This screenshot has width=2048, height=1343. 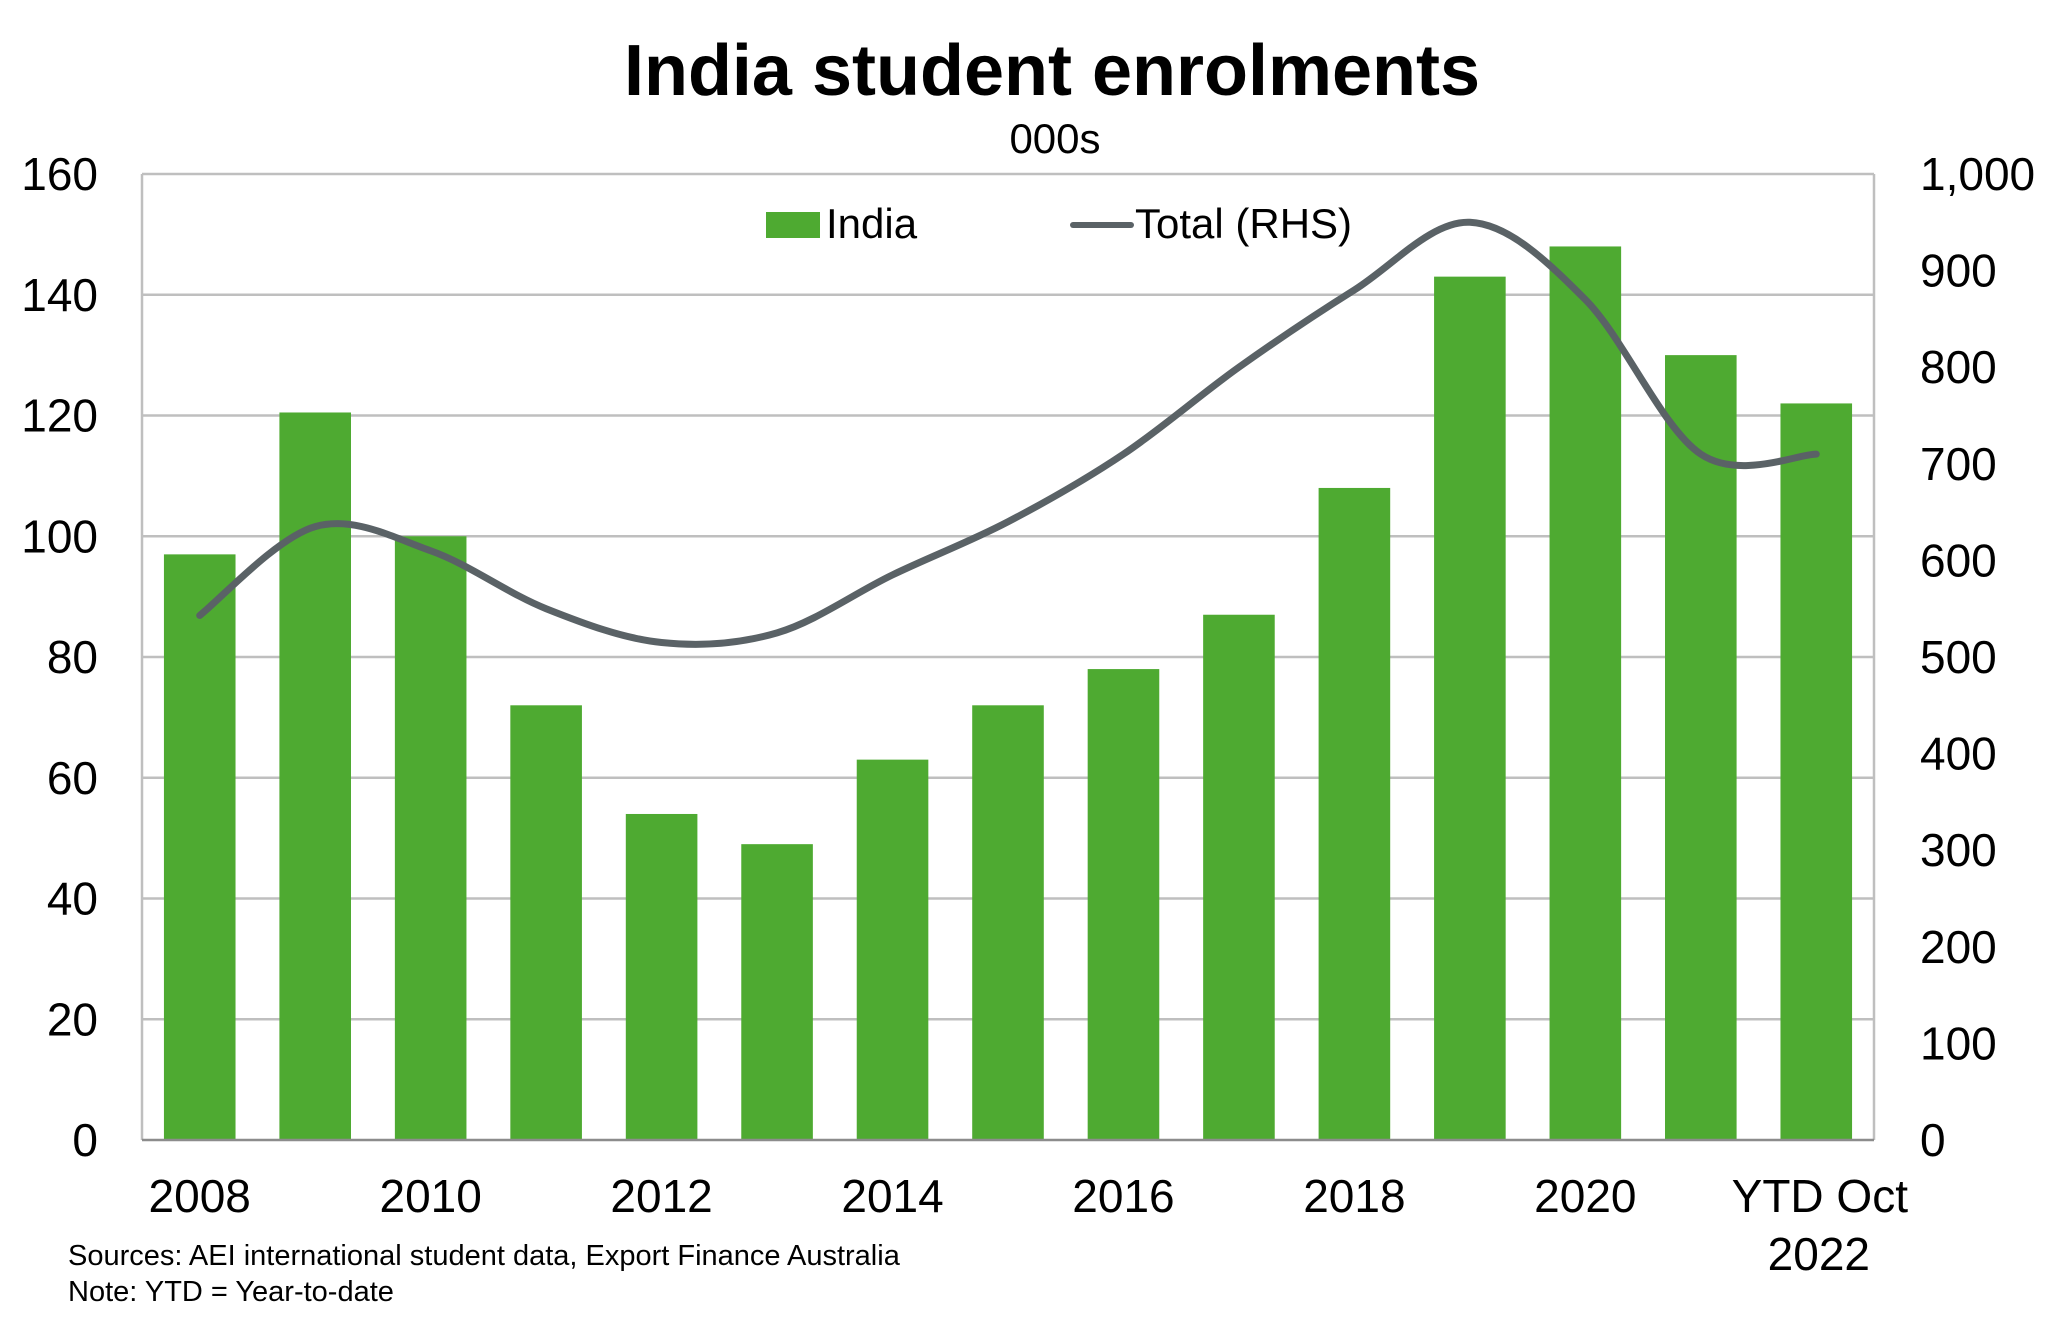 I want to click on chart-title: India student enrolments, so click(x=1052, y=71).